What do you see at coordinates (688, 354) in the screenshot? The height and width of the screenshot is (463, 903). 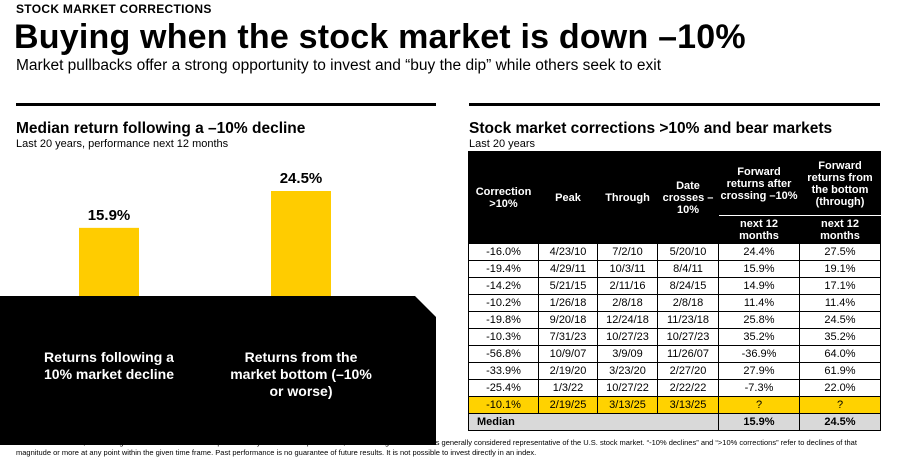 I see `cell-date-crosses: 11/26/07` at bounding box center [688, 354].